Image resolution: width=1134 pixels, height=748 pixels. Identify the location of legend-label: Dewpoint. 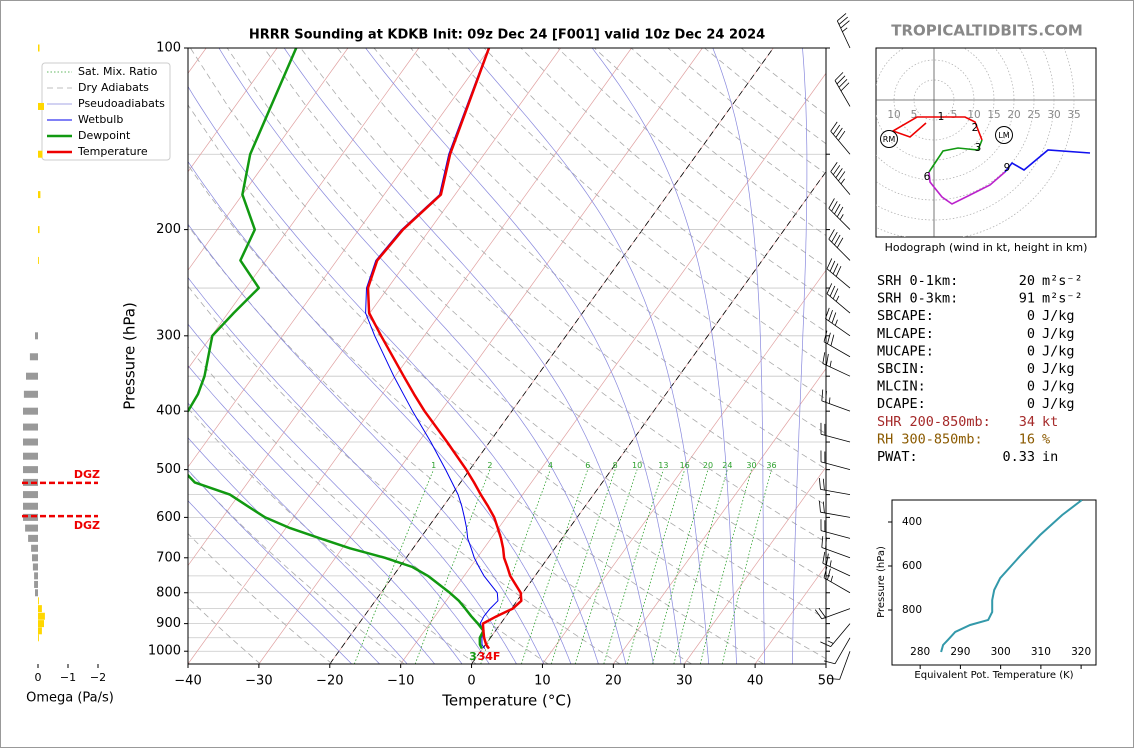
(104, 135).